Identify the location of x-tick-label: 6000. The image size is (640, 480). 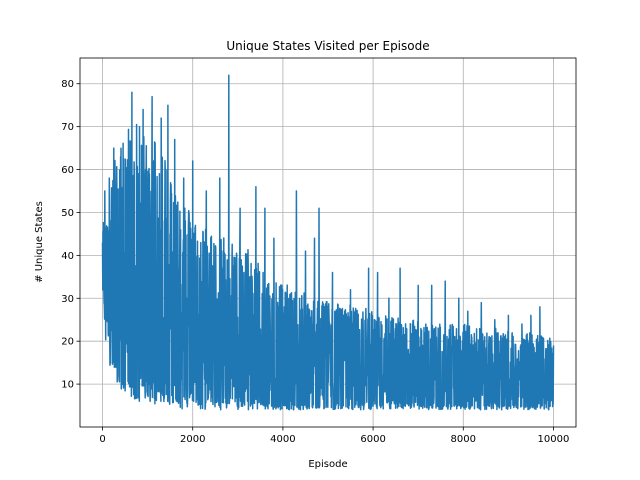
(372, 439).